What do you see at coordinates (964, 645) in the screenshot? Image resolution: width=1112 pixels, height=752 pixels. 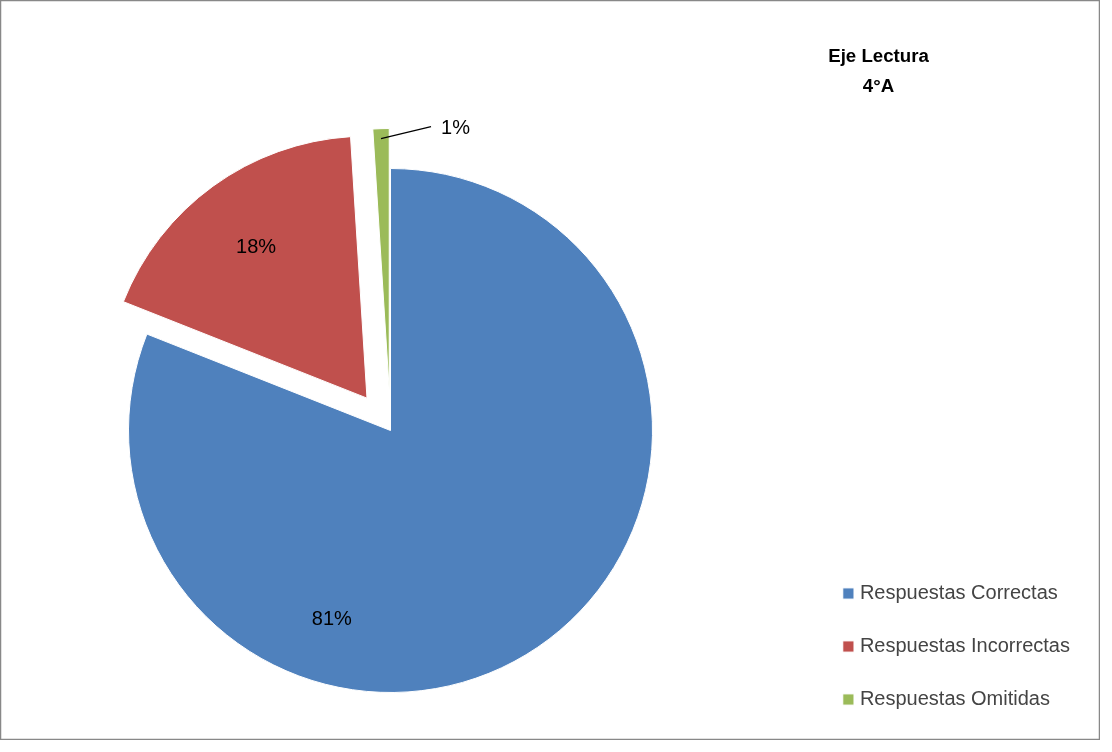 I see `legend-label: Respuestas Incorrectas` at bounding box center [964, 645].